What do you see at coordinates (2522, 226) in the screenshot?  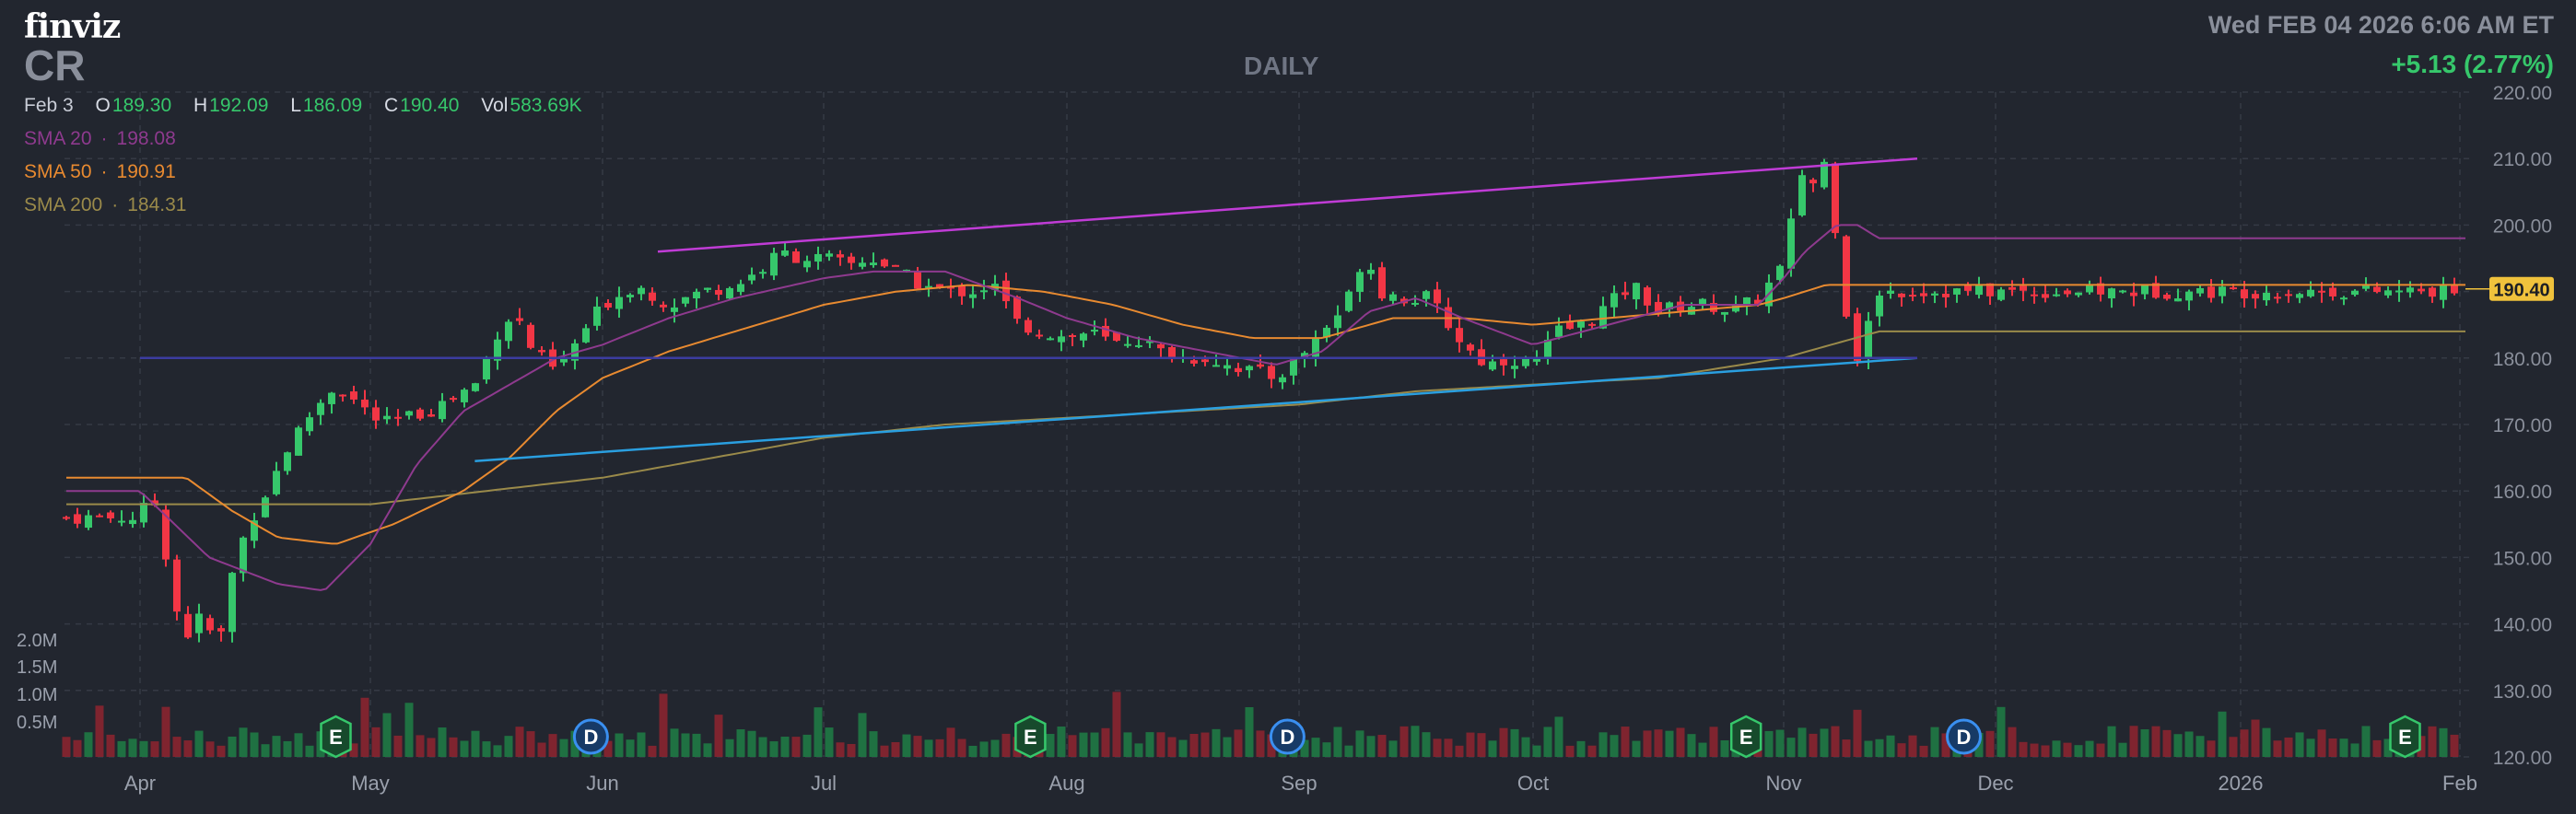 I see `y-axis-label: 200.00` at bounding box center [2522, 226].